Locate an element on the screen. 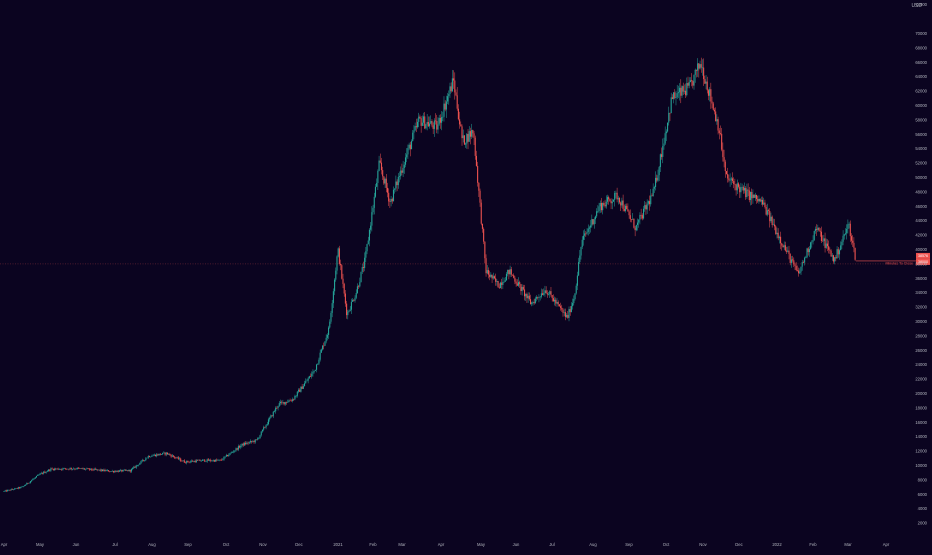 This screenshot has width=932, height=555. price-tick-label: 64000 is located at coordinates (921, 76).